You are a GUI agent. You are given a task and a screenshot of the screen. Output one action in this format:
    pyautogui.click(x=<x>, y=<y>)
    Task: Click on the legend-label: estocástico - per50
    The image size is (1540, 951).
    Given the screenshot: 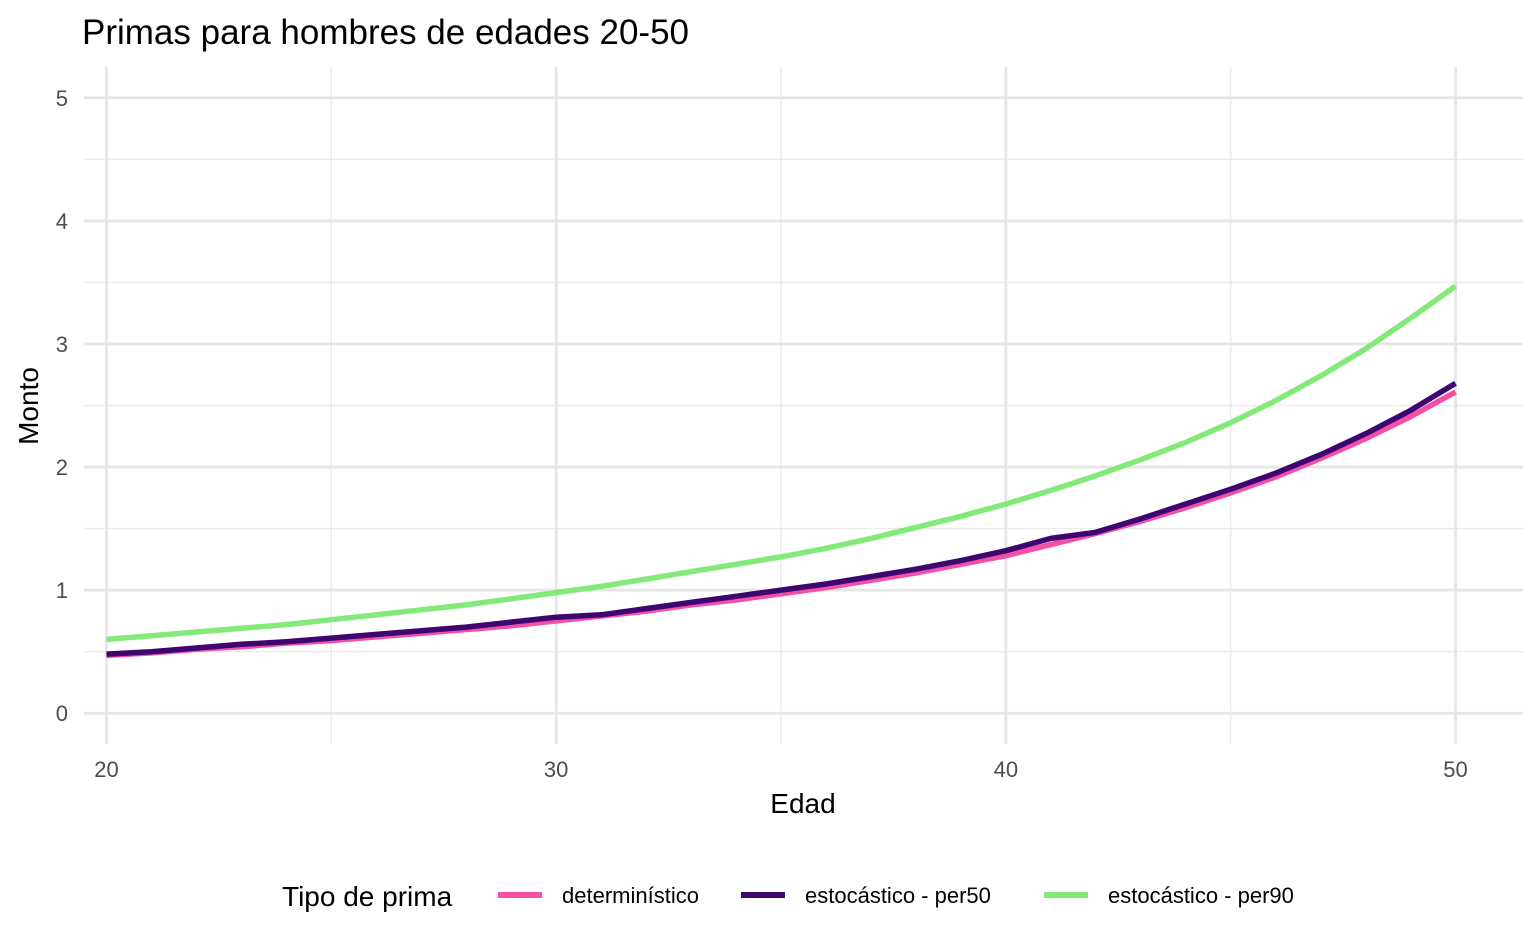 What is the action you would take?
    pyautogui.click(x=898, y=895)
    